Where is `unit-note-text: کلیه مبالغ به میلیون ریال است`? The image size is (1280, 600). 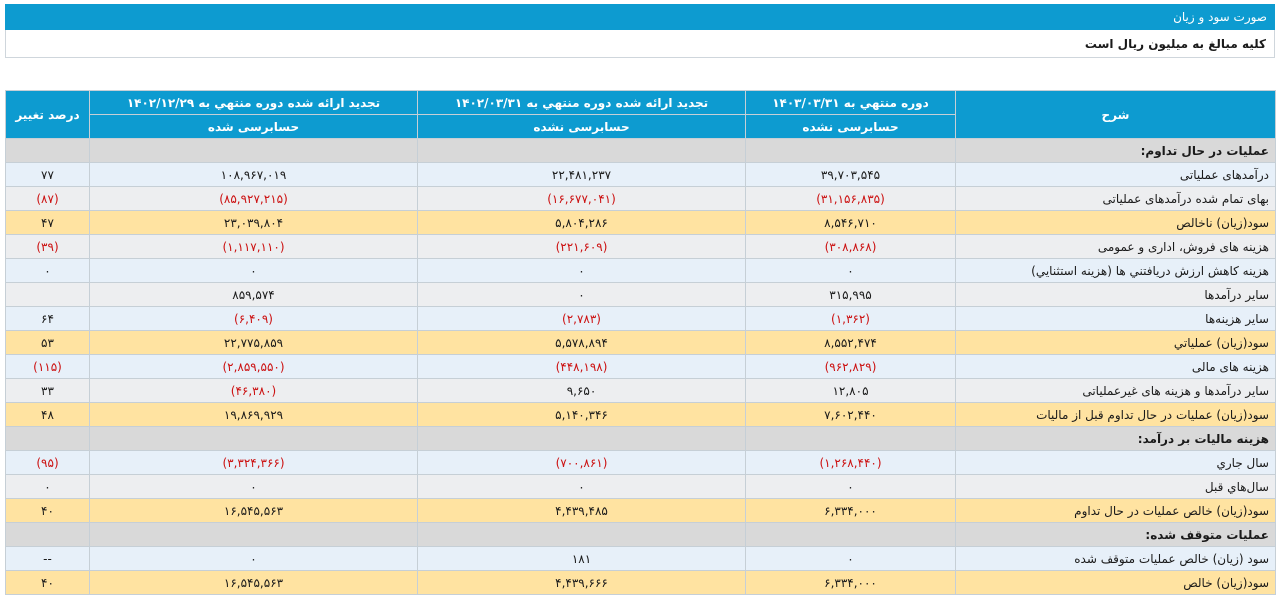 unit-note-text: کلیه مبالغ به میلیون ریال است is located at coordinates (1175, 44).